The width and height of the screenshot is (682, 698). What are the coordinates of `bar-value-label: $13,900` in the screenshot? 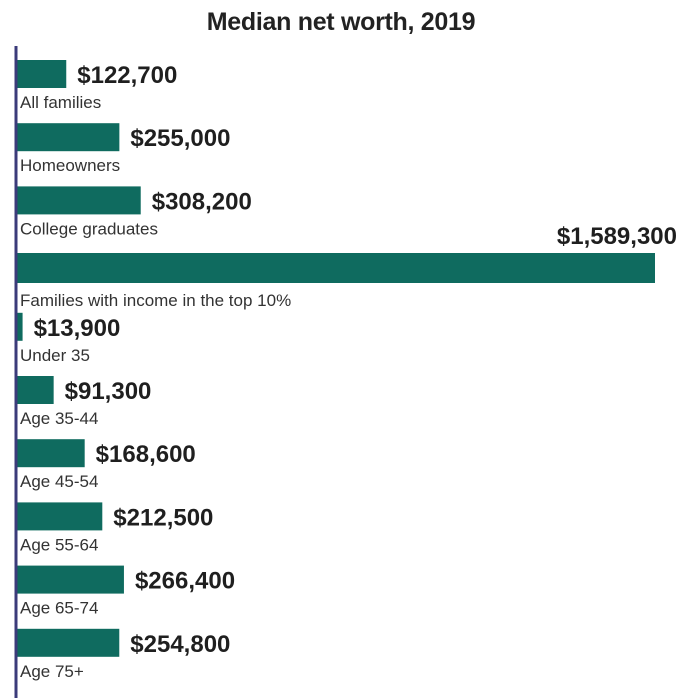 It's located at (77, 328).